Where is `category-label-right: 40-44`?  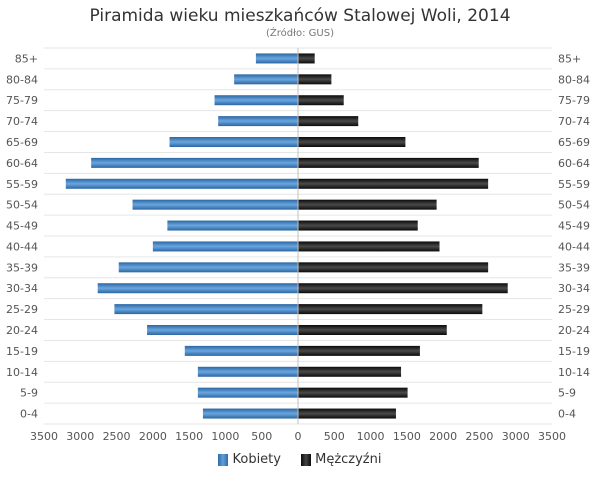 category-label-right: 40-44 is located at coordinates (574, 246).